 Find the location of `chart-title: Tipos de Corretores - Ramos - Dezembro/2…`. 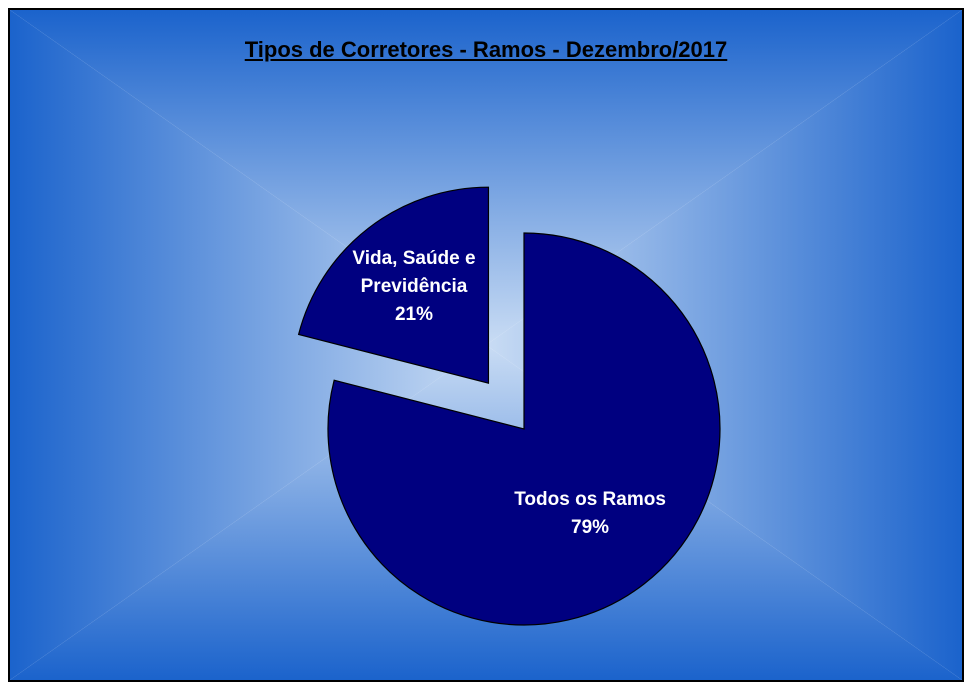

chart-title: Tipos de Corretores - Ramos - Dezembro/2… is located at coordinates (486, 49).